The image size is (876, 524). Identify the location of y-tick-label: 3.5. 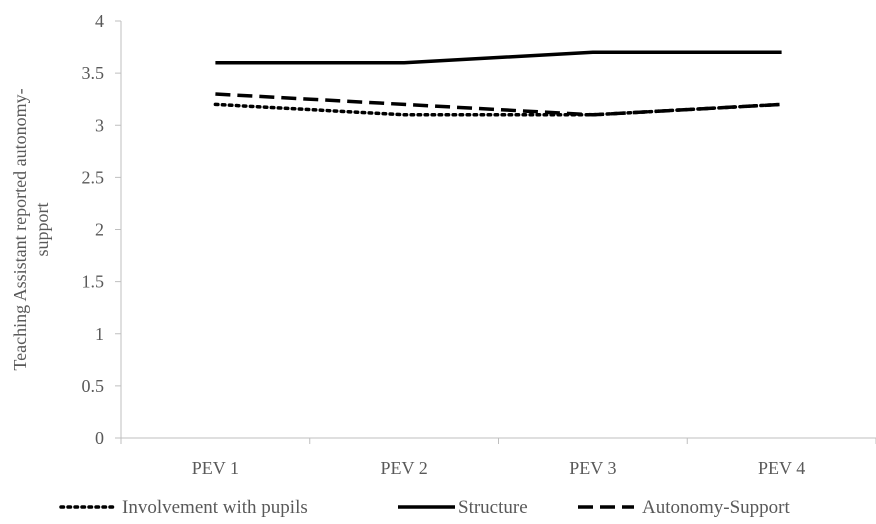
(93, 73).